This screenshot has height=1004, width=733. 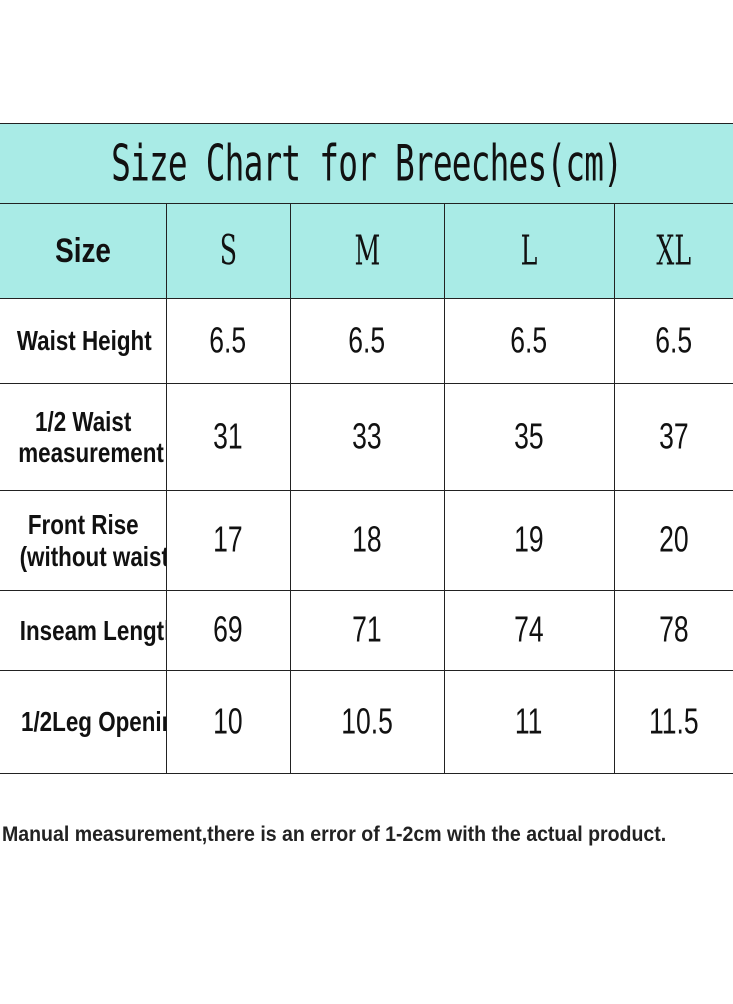 What do you see at coordinates (228, 437) in the screenshot?
I see `table-cell: 31` at bounding box center [228, 437].